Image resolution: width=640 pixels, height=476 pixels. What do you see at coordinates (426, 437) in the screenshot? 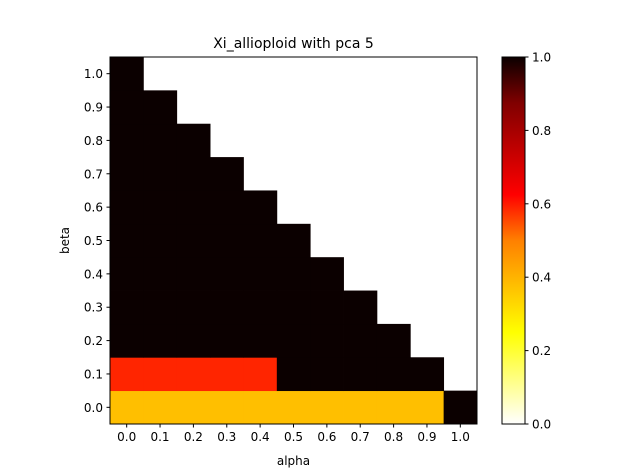
I see `x-tick-label: 0.9` at bounding box center [426, 437].